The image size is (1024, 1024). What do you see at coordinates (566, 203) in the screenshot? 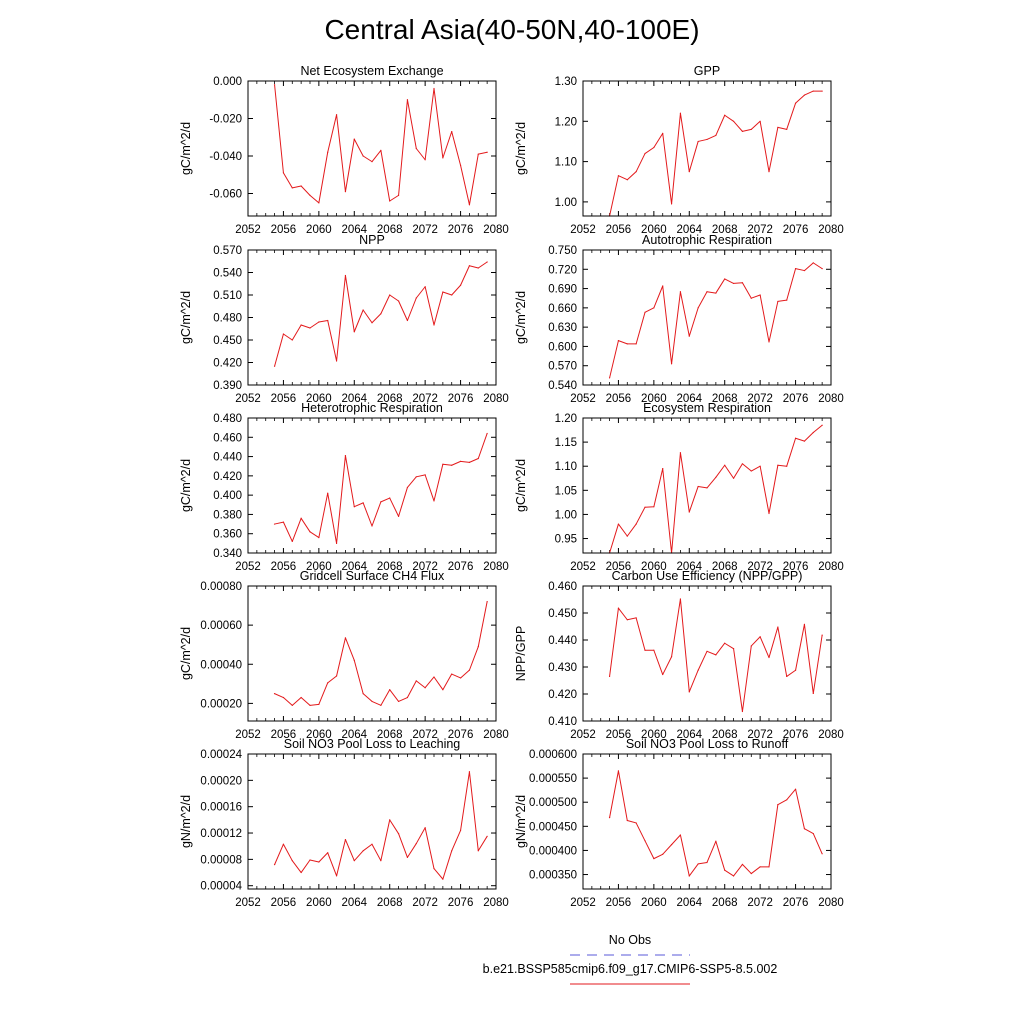
I see `y-tick-label: 1.00` at bounding box center [566, 203].